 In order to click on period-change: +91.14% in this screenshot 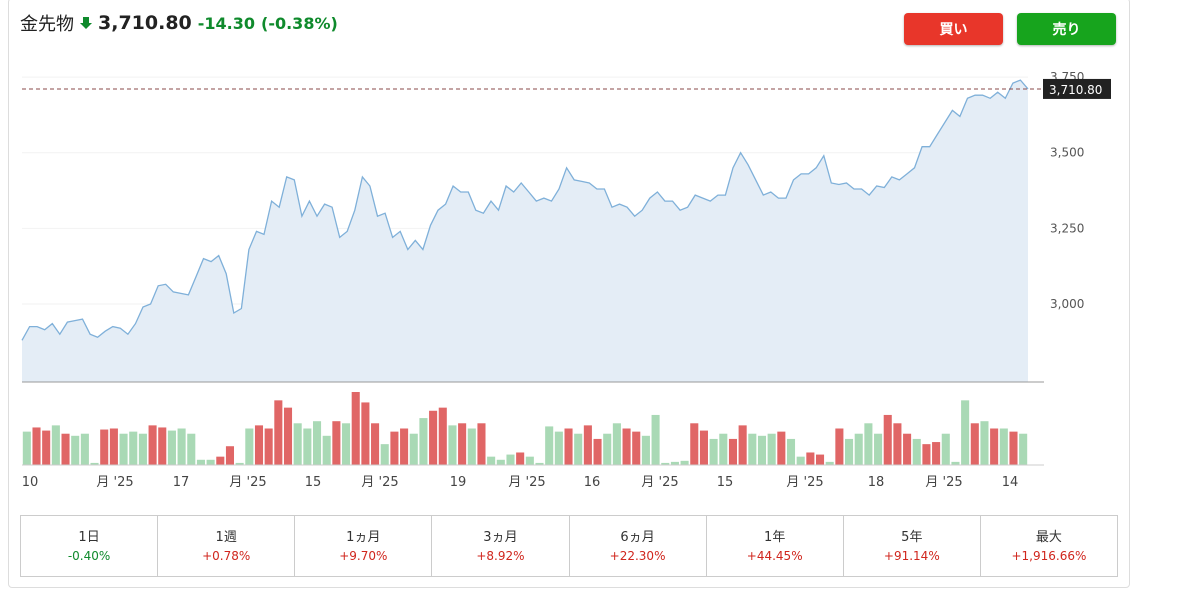, I will do `click(911, 556)`.